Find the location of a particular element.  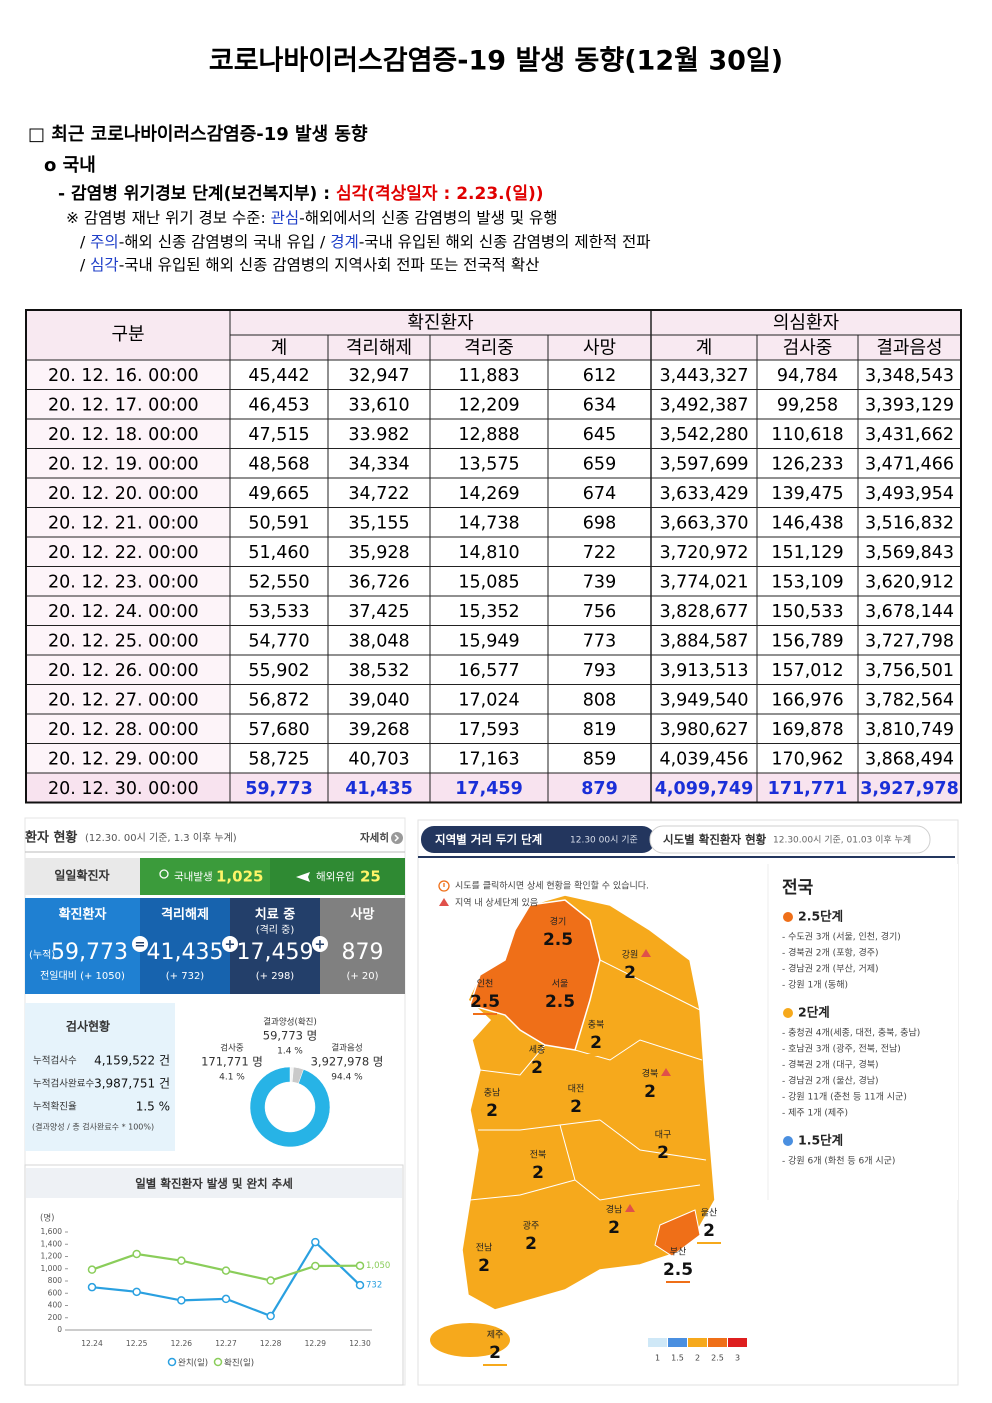

tab-title: 시도별 확진환자 현황 is located at coordinates (715, 840).